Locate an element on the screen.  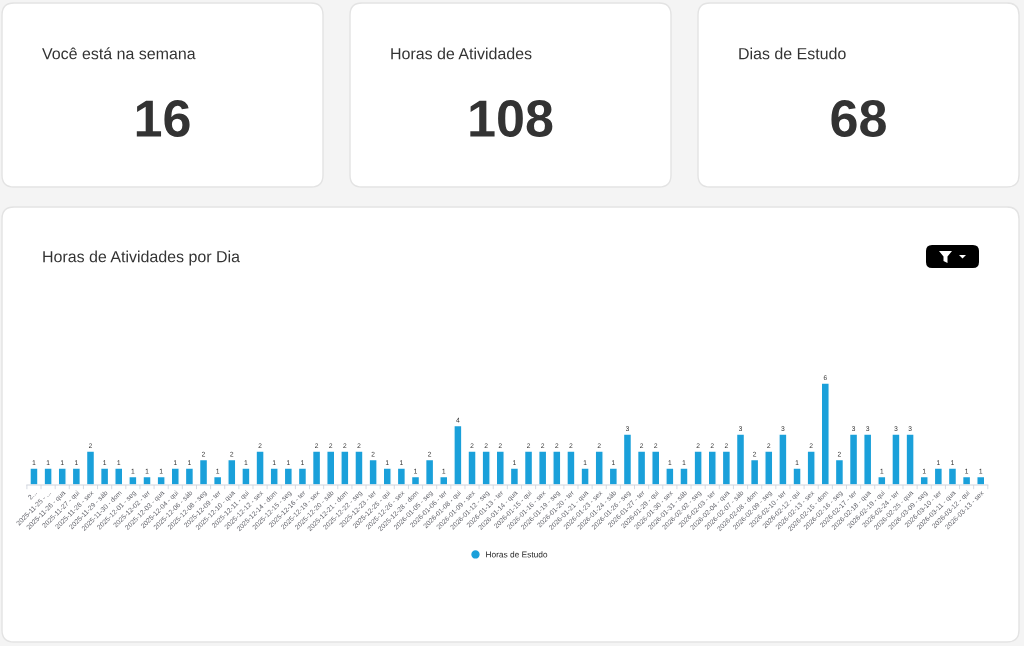
legend-label: Horas de Estudo is located at coordinates (517, 554).